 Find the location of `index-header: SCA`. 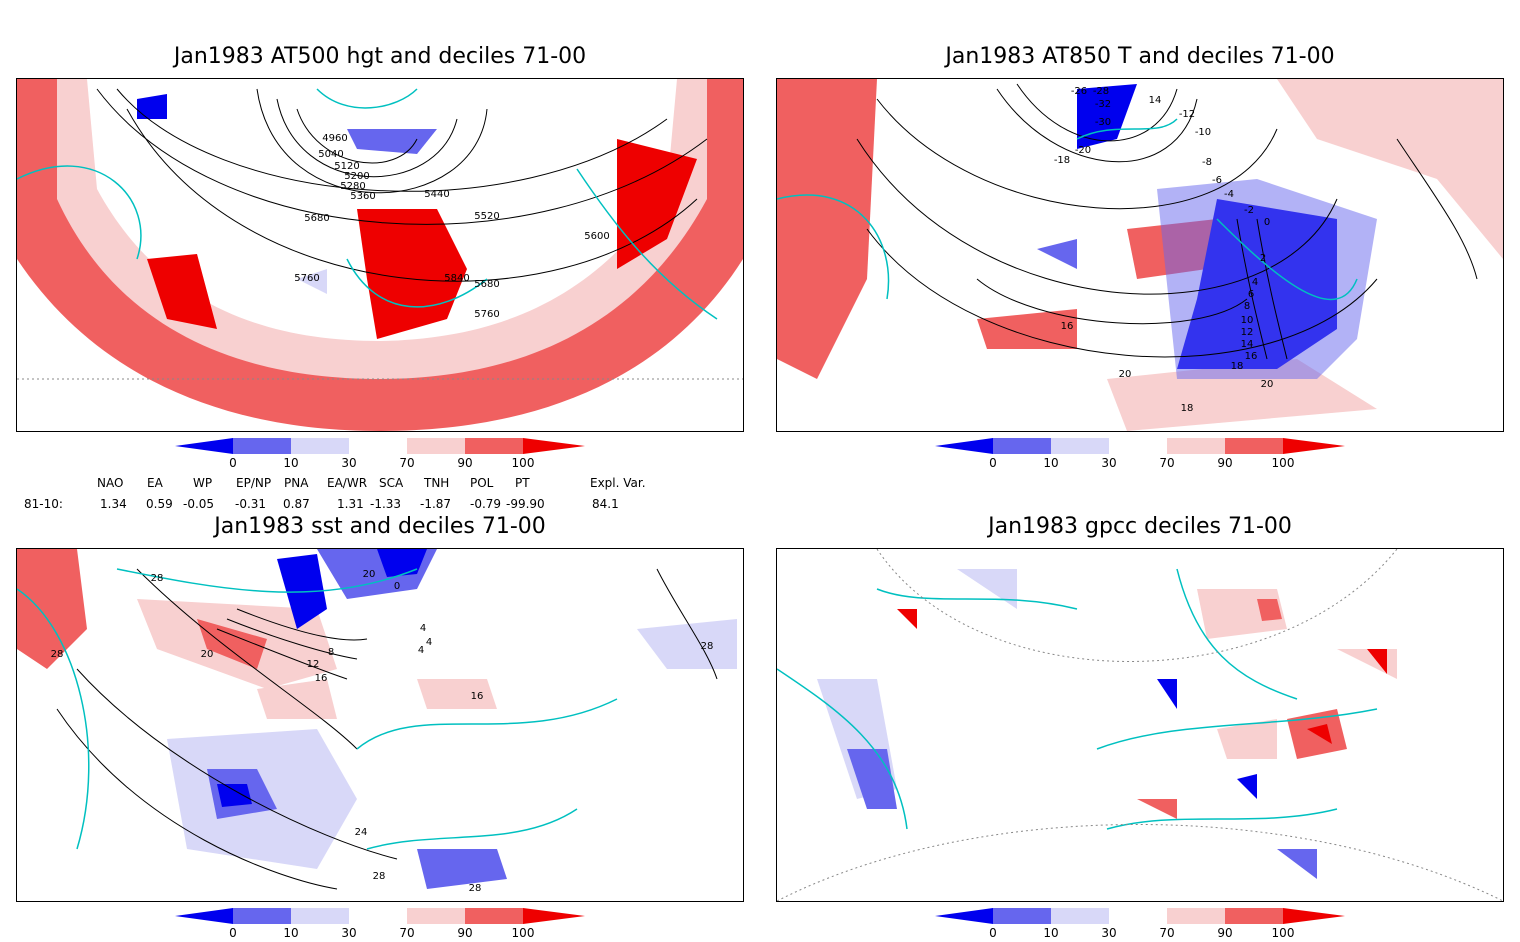

index-header: SCA is located at coordinates (391, 483).